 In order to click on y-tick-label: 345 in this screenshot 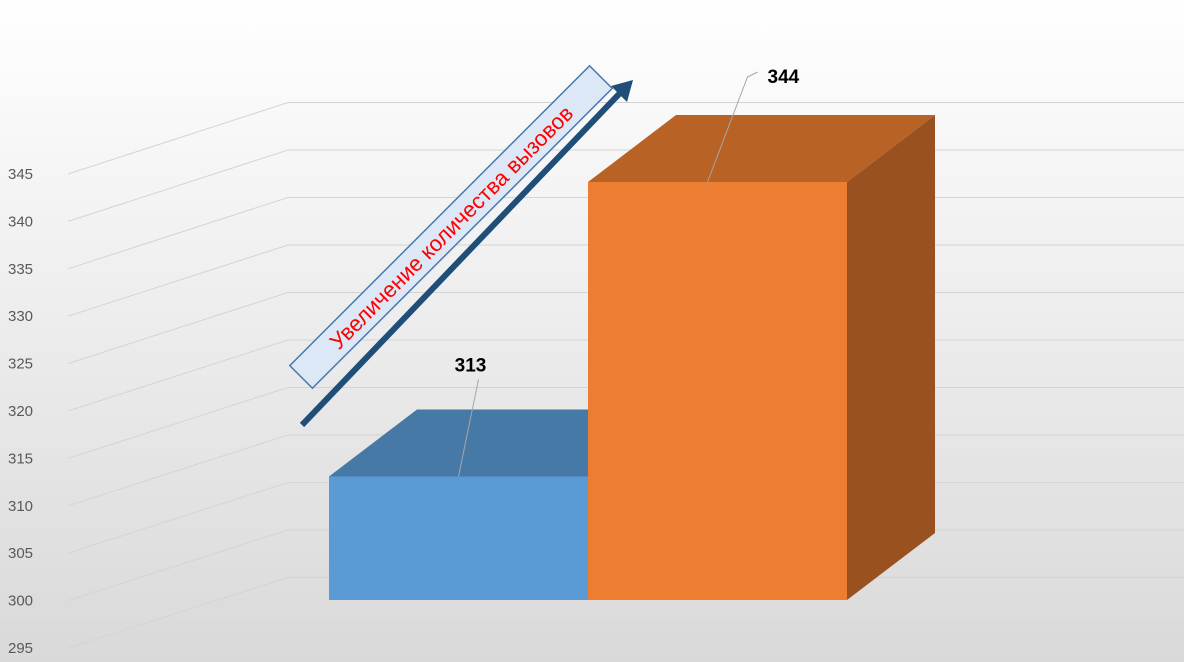, I will do `click(20, 174)`.